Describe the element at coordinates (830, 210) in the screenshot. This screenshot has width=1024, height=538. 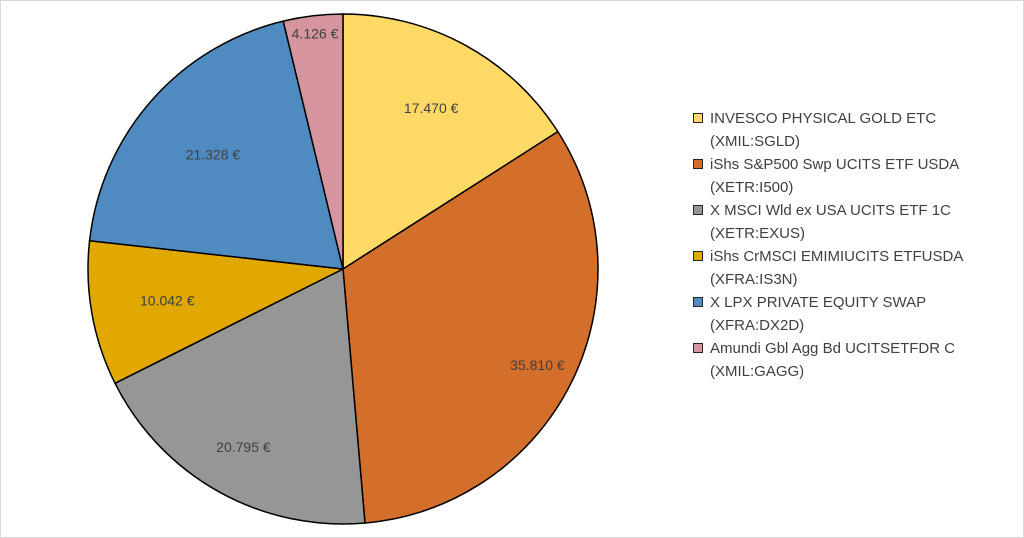
I see `legend-label: X MSCI Wld ex USA UCITS ETF 1C` at that location.